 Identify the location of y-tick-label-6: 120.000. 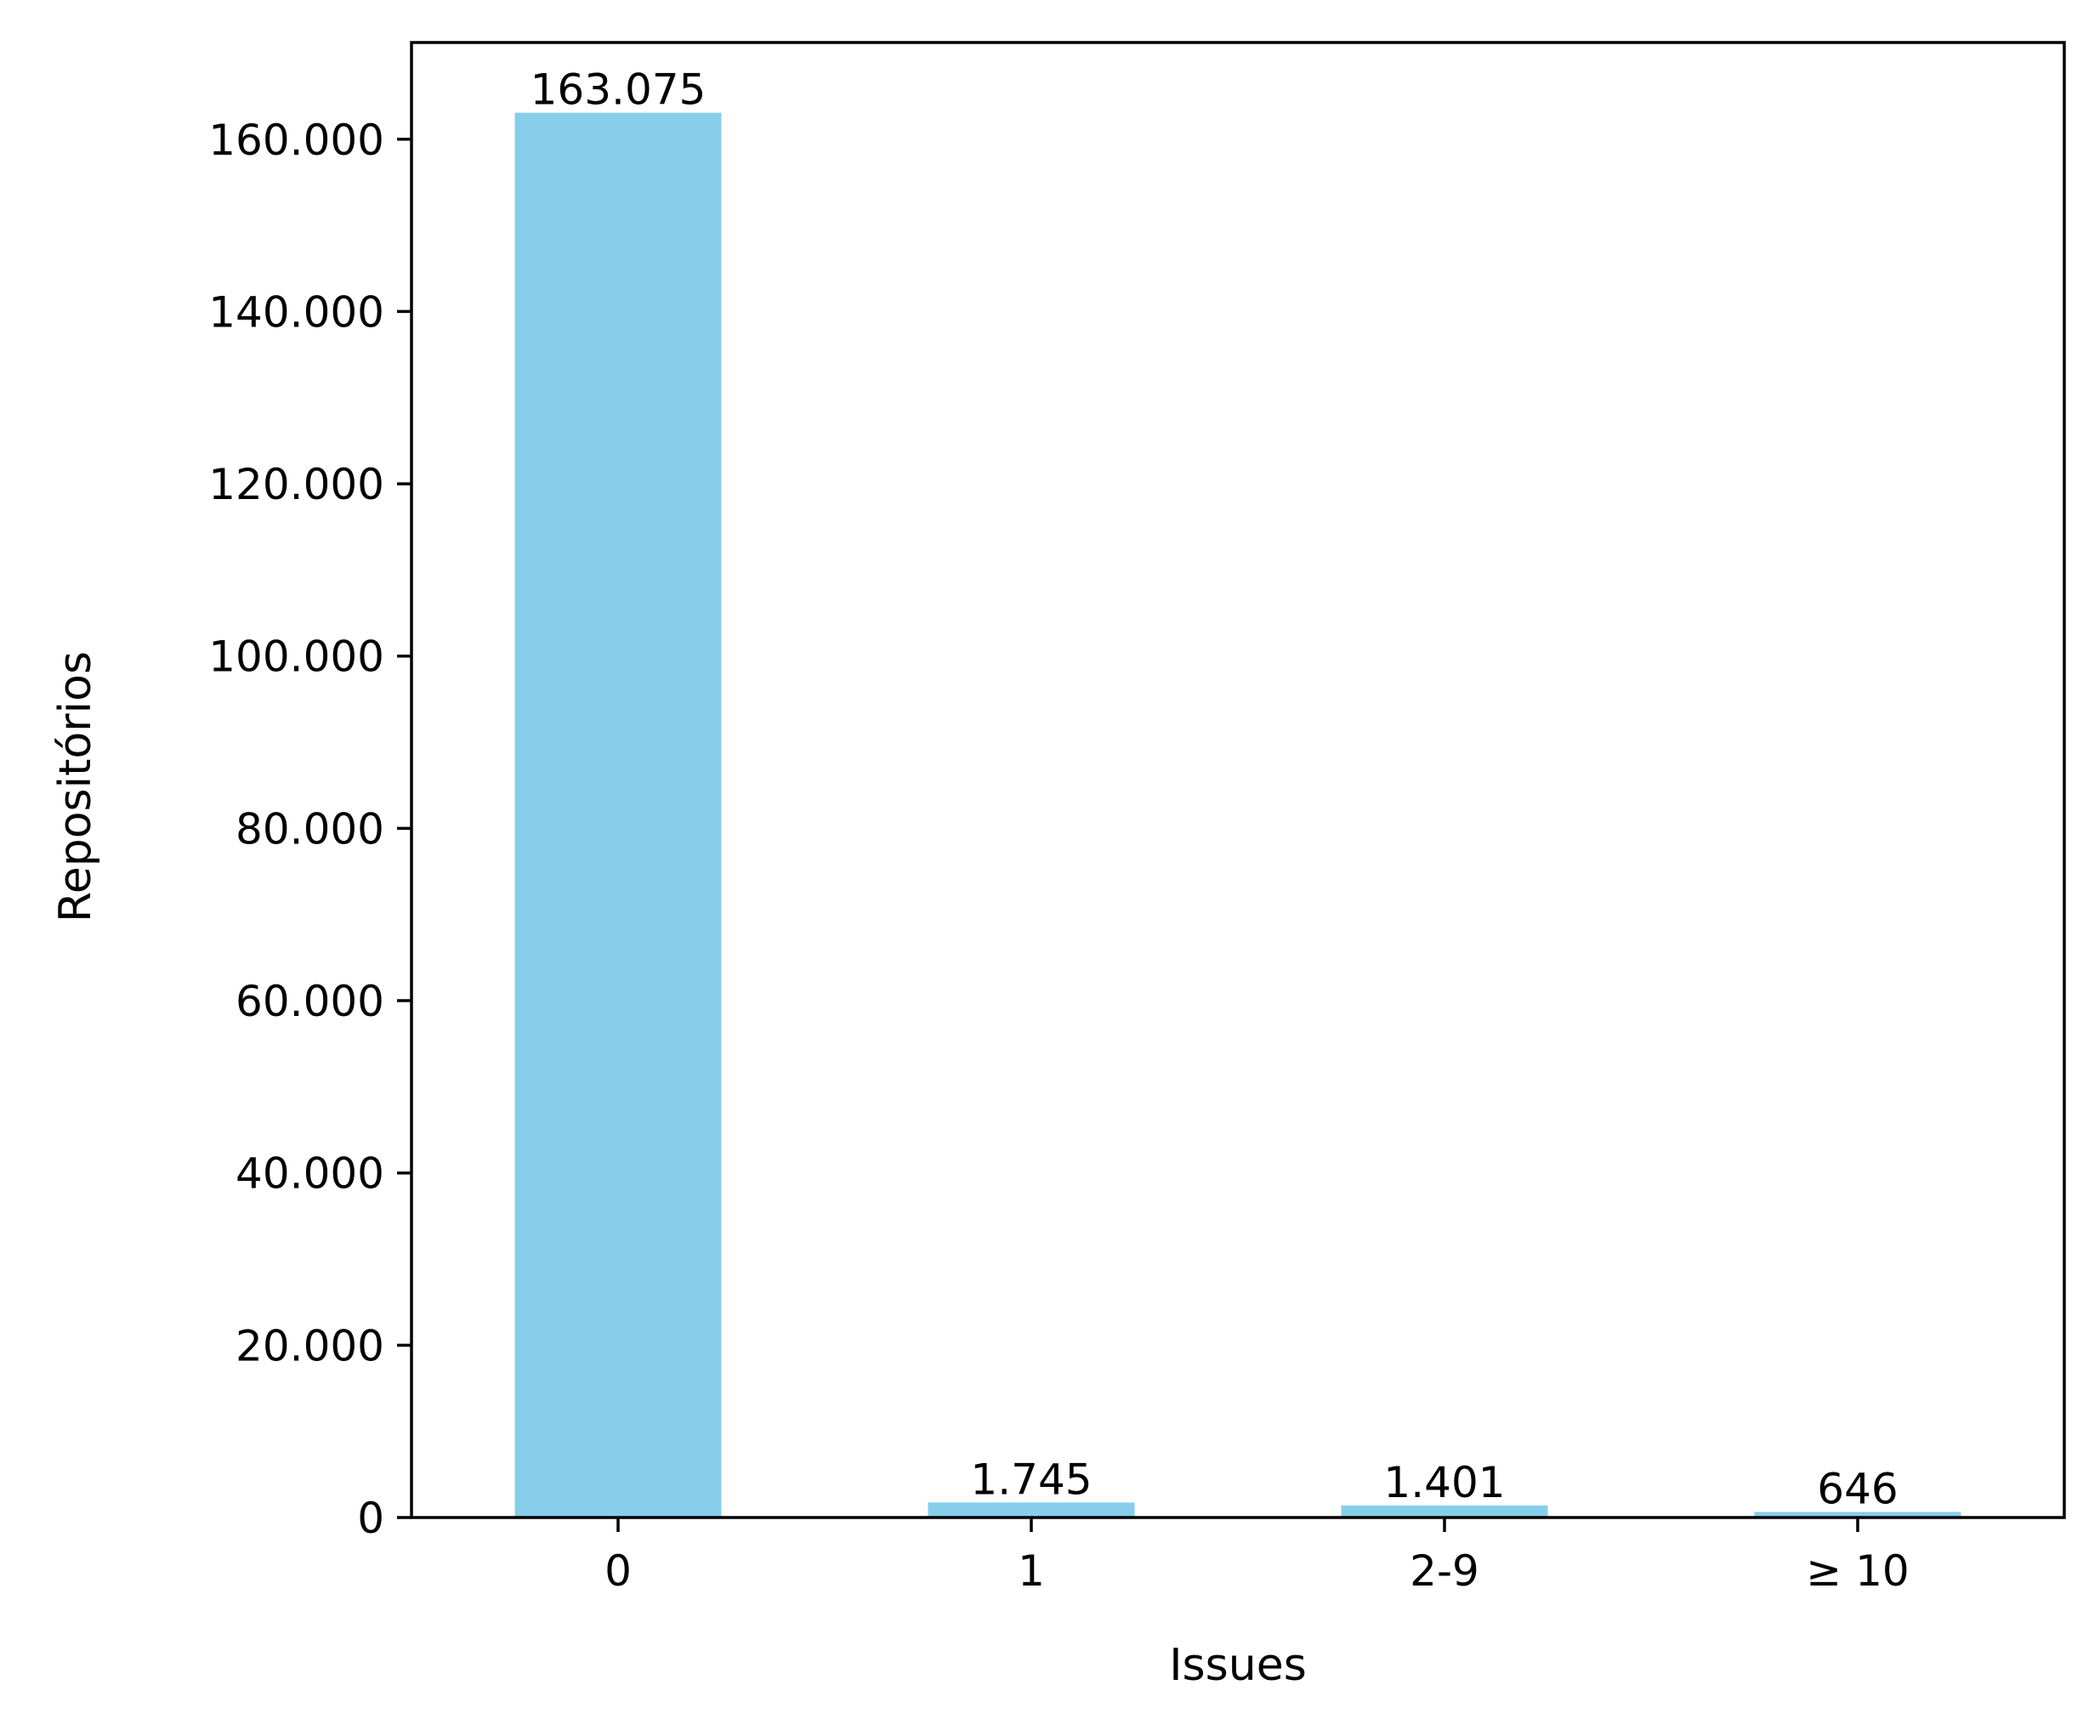
(296, 484).